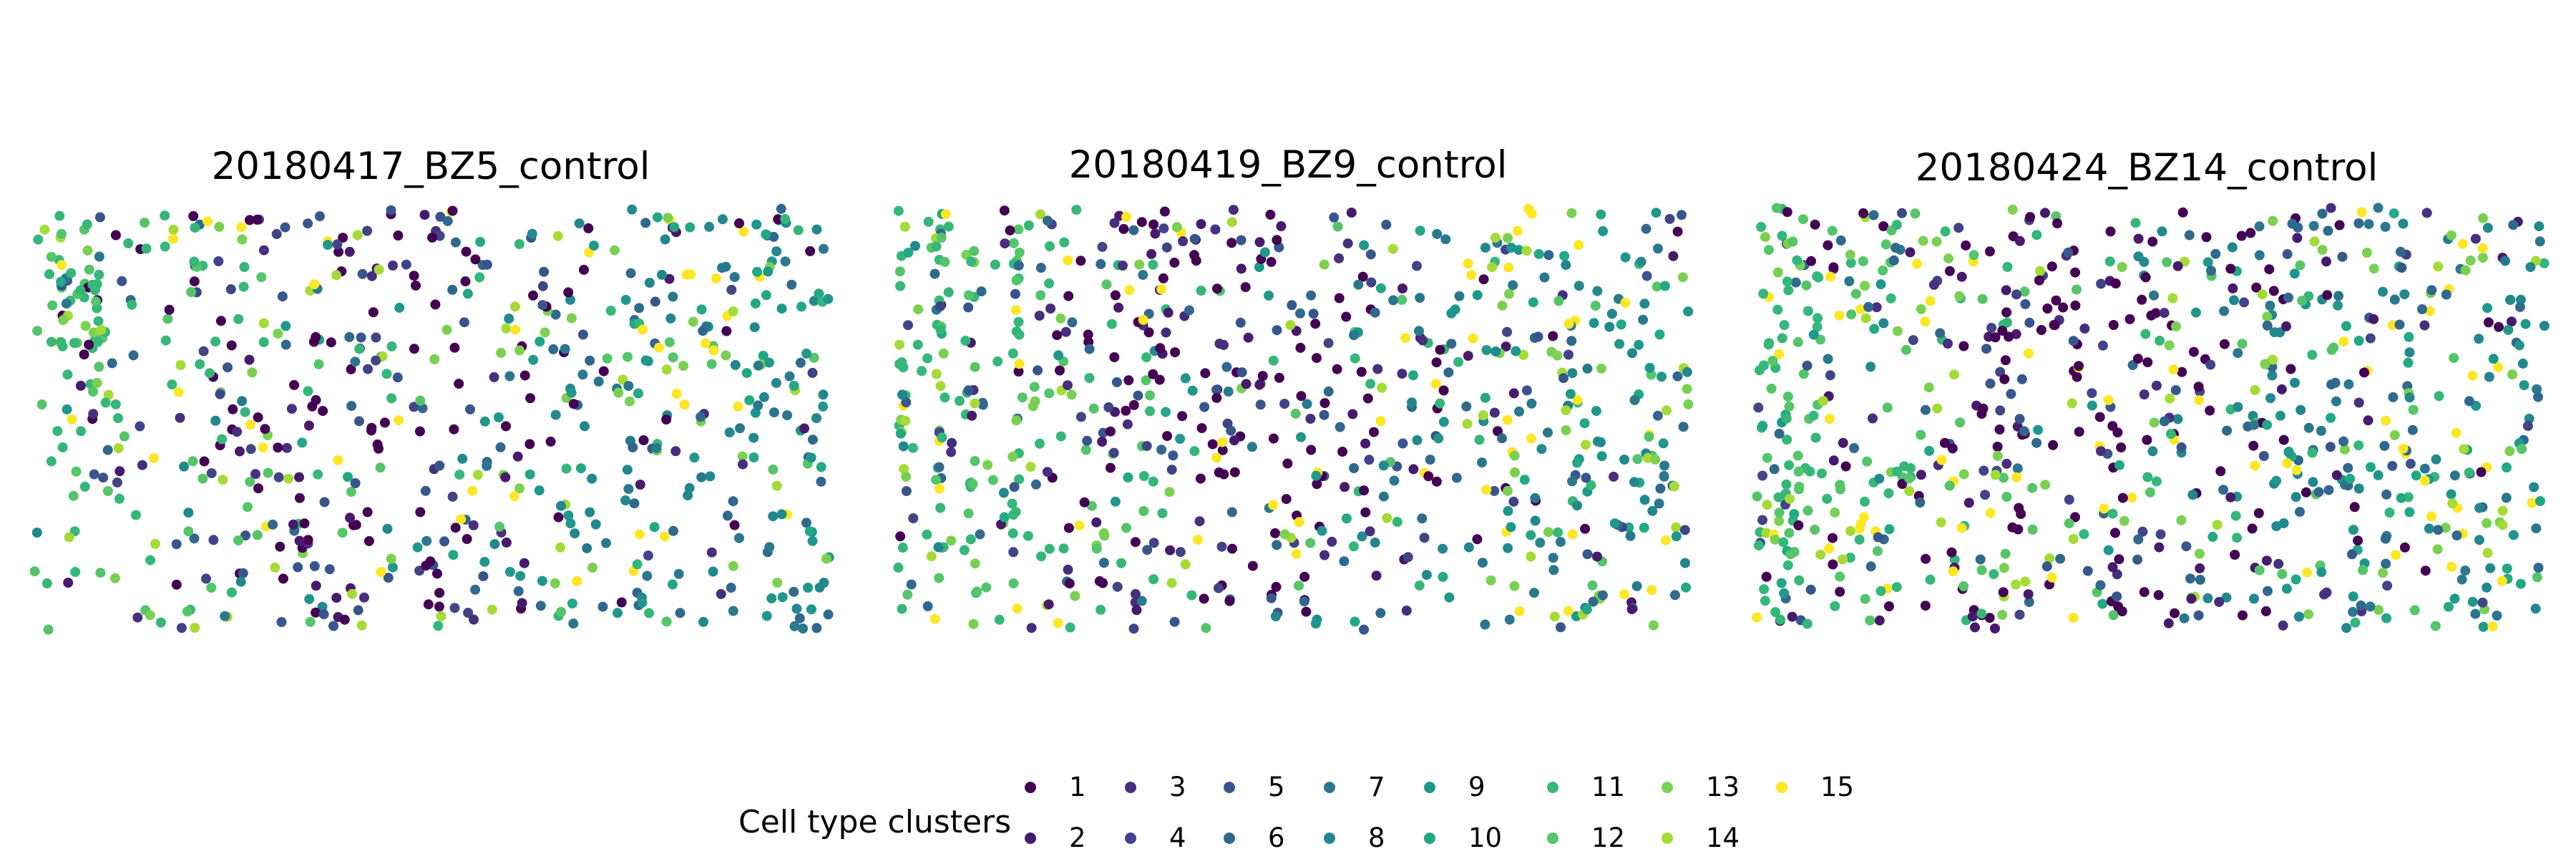  What do you see at coordinates (1485, 837) in the screenshot?
I see `legend-label-10: 10` at bounding box center [1485, 837].